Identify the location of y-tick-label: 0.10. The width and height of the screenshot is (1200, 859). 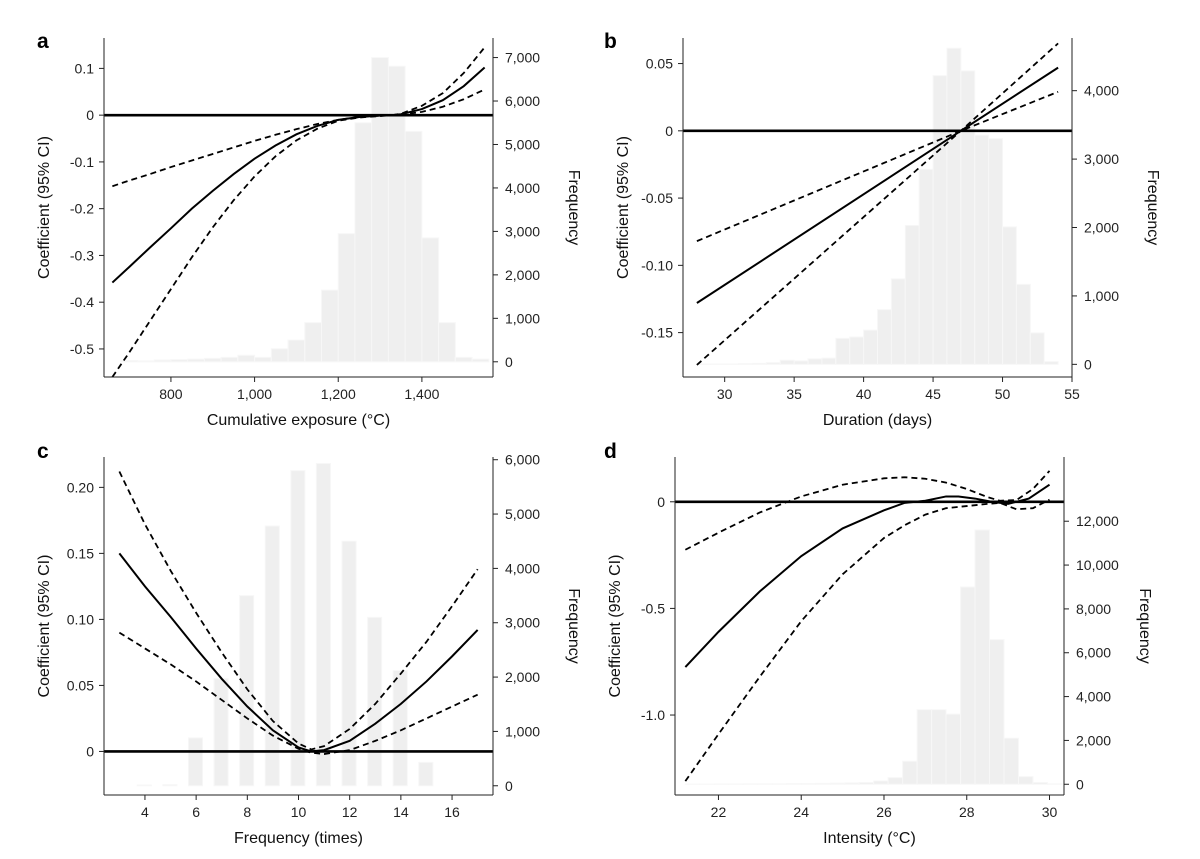
(80, 619).